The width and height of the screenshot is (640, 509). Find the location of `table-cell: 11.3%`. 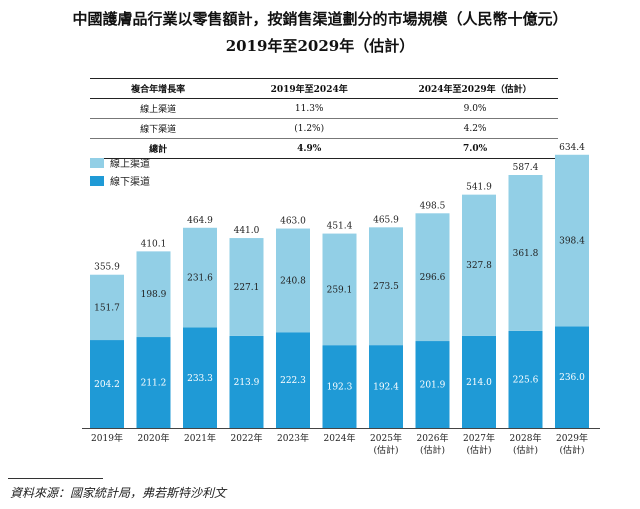

table-cell: 11.3% is located at coordinates (309, 108).